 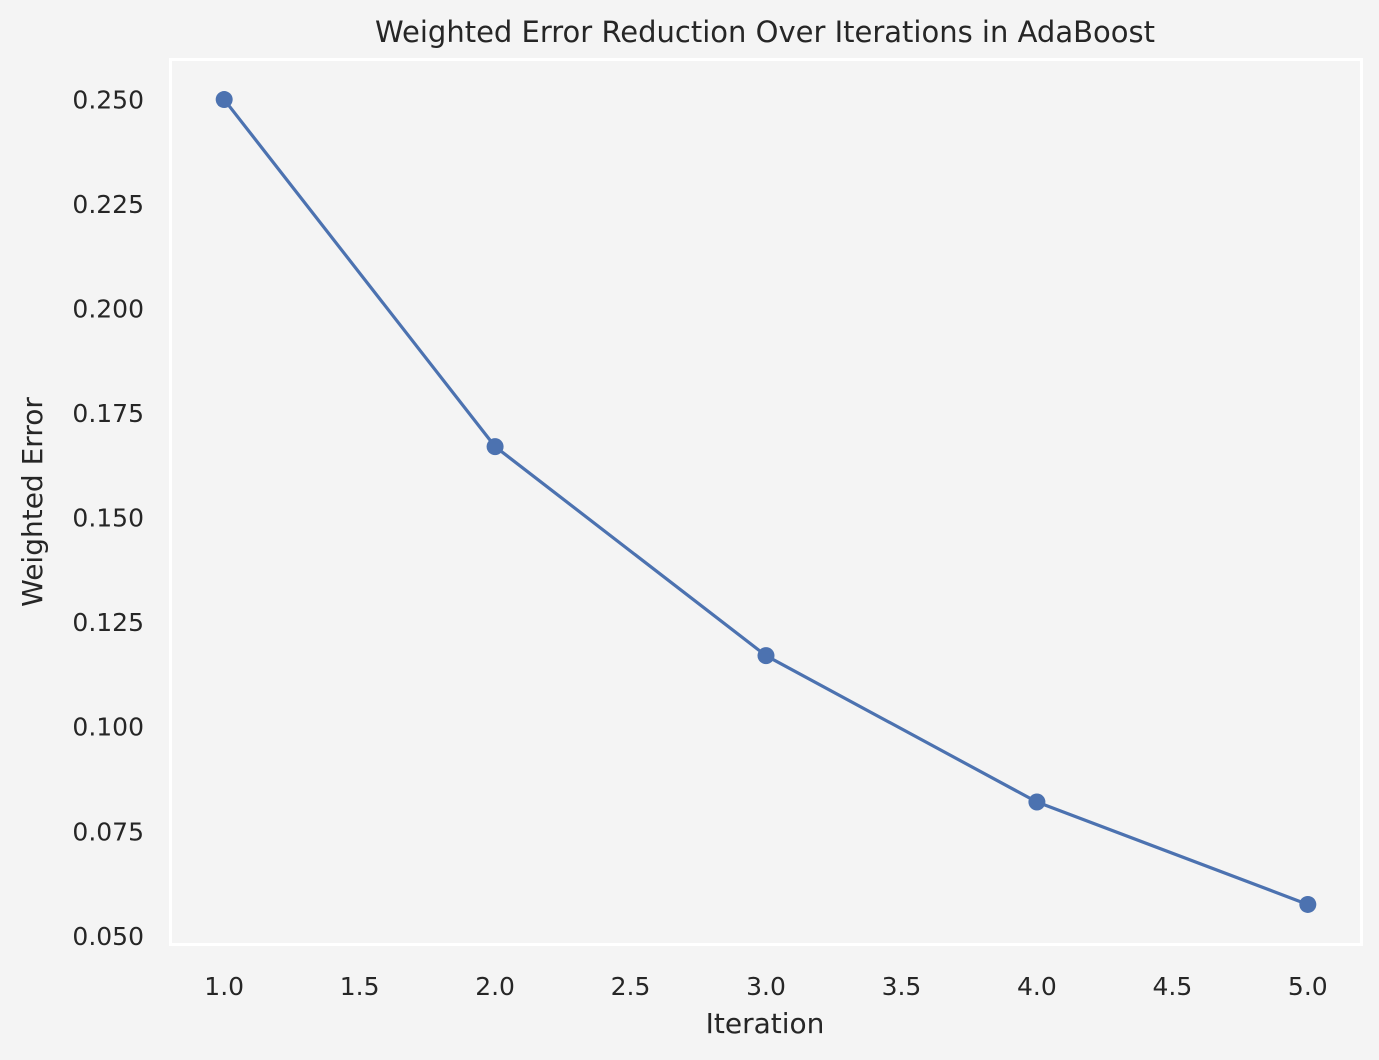 I want to click on x-tick-label: 5.0, so click(x=1308, y=986).